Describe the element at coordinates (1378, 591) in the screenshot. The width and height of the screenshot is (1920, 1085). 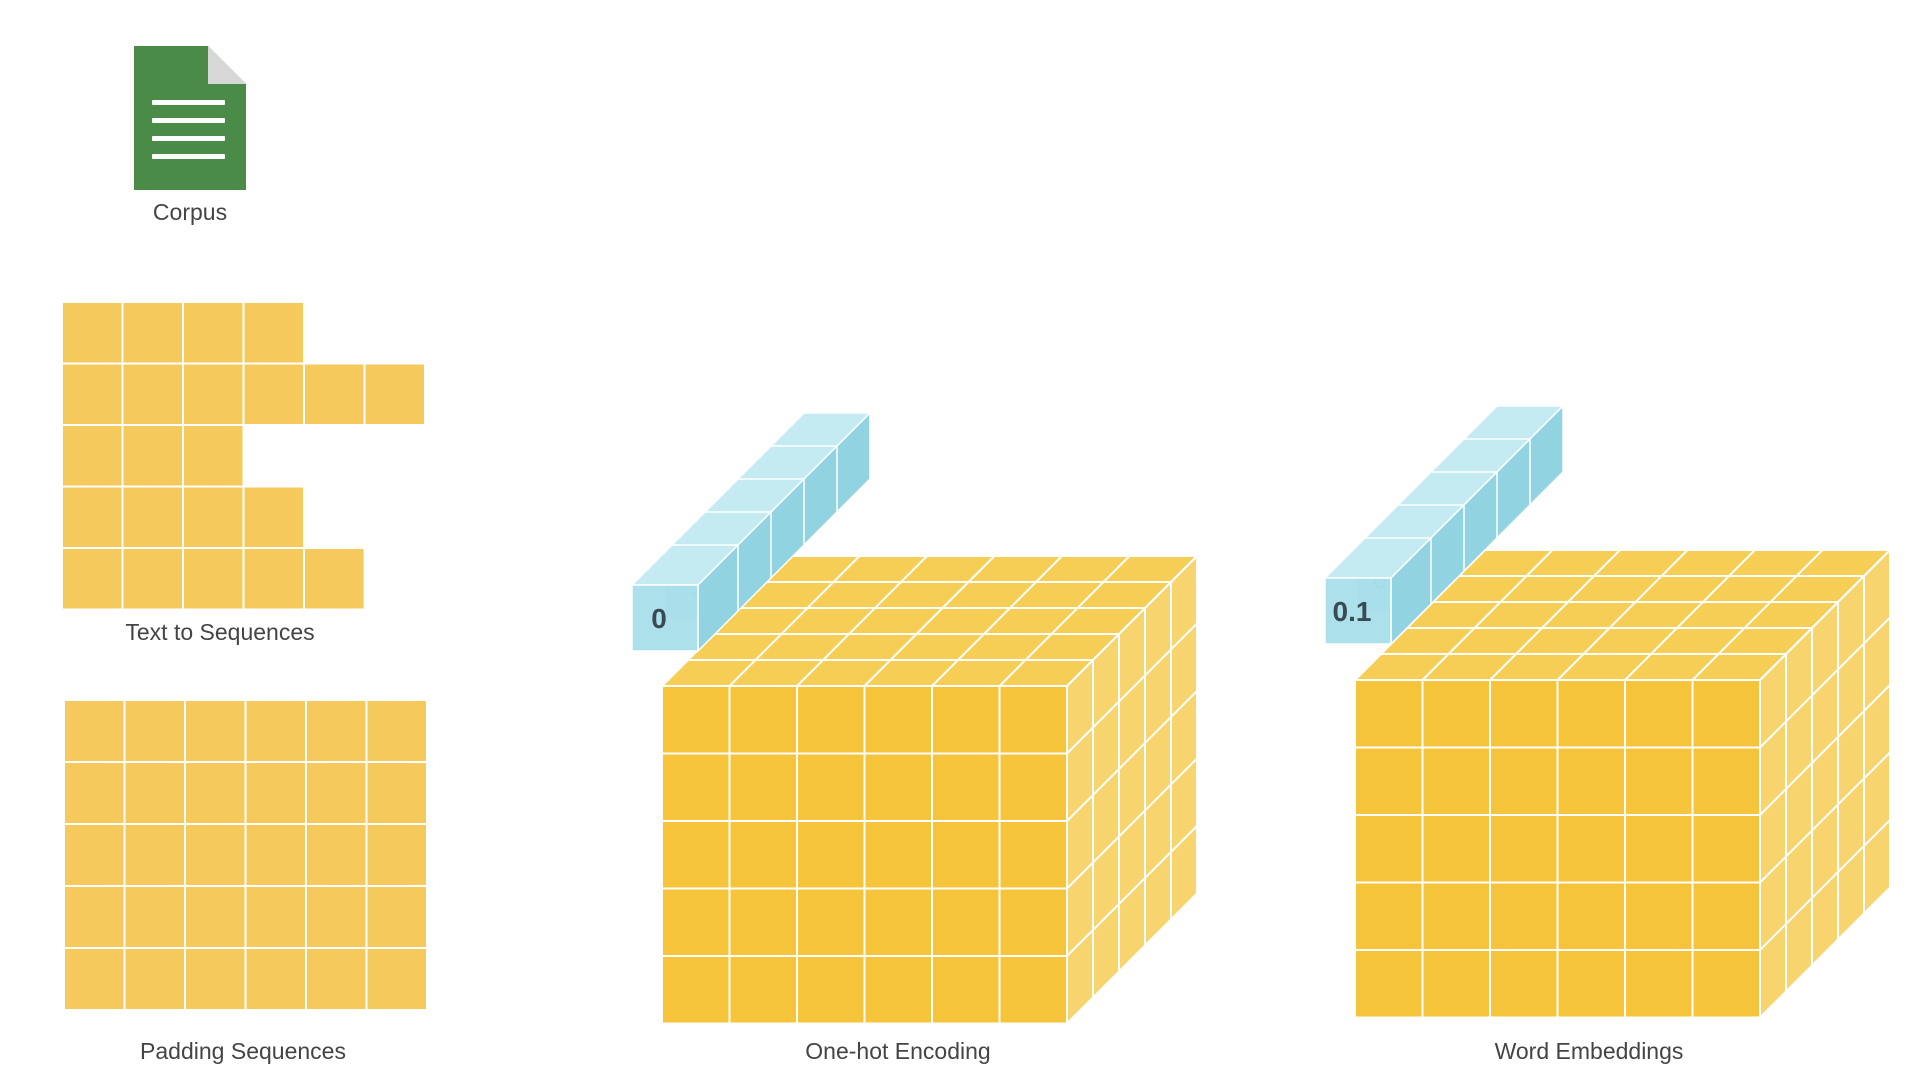
I see `vector-cell: 0.1` at that location.